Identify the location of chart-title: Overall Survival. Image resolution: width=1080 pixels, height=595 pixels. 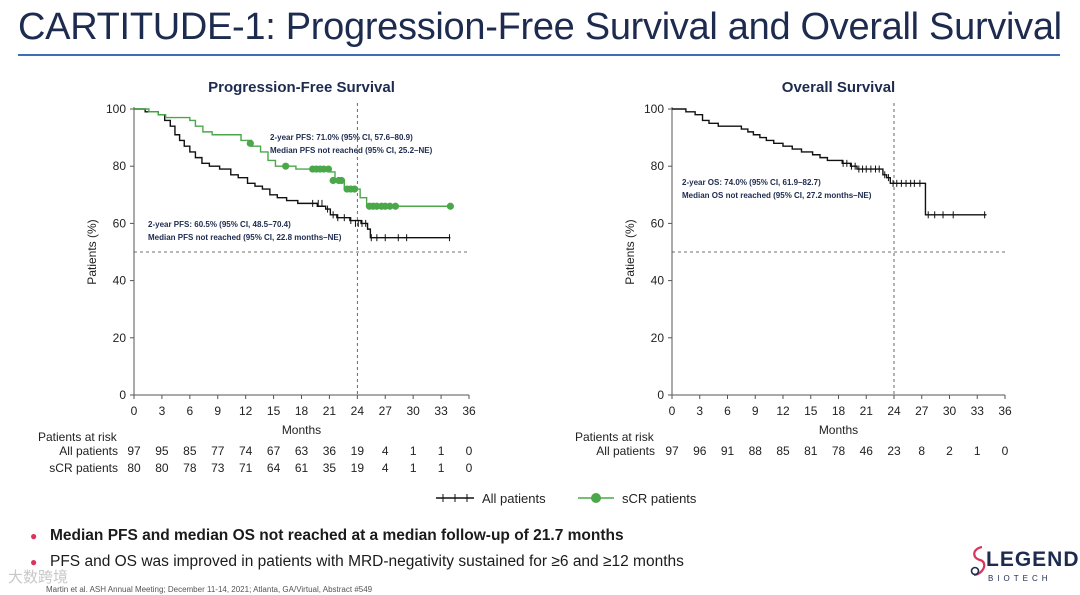
(838, 87).